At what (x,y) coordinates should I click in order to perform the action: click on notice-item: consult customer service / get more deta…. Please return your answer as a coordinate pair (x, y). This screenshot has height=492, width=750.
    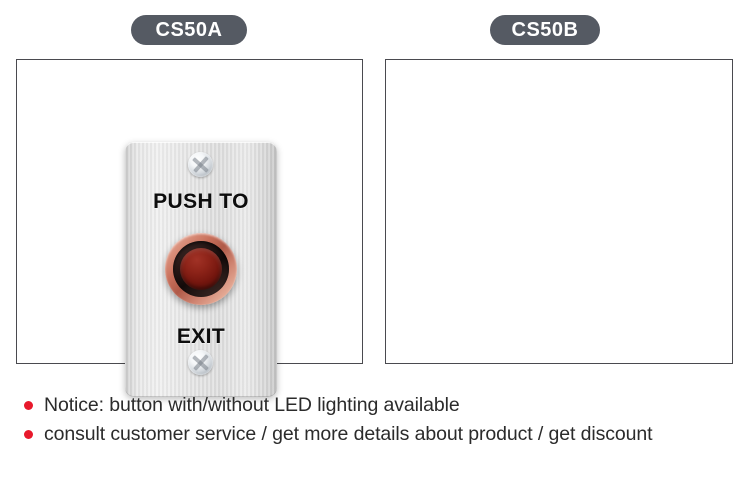
    Looking at the image, I should click on (379, 434).